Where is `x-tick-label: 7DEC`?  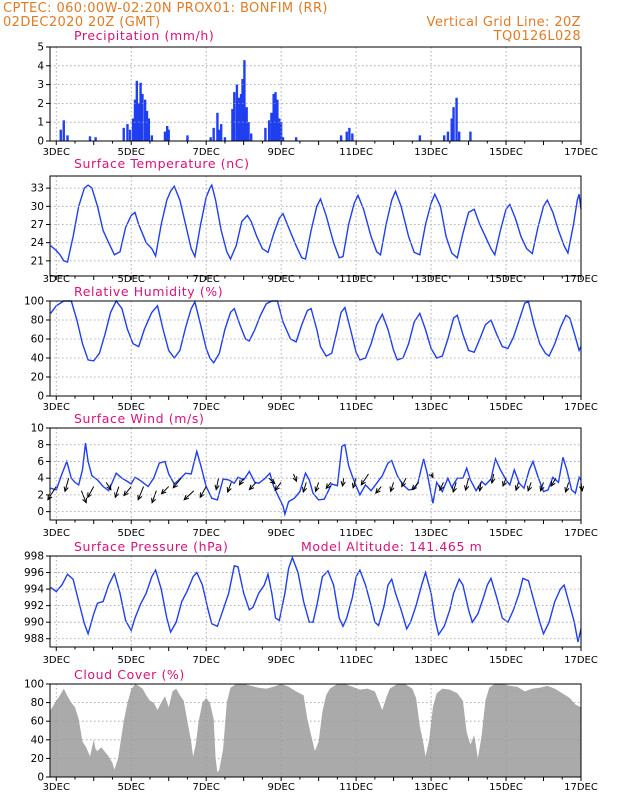 x-tick-label: 7DEC is located at coordinates (205, 407).